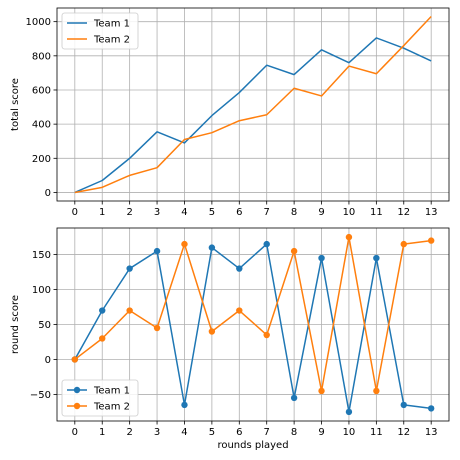 The image size is (460, 460). Describe the element at coordinates (38, 22) in the screenshot. I see `y-tick-label: 1000` at that location.